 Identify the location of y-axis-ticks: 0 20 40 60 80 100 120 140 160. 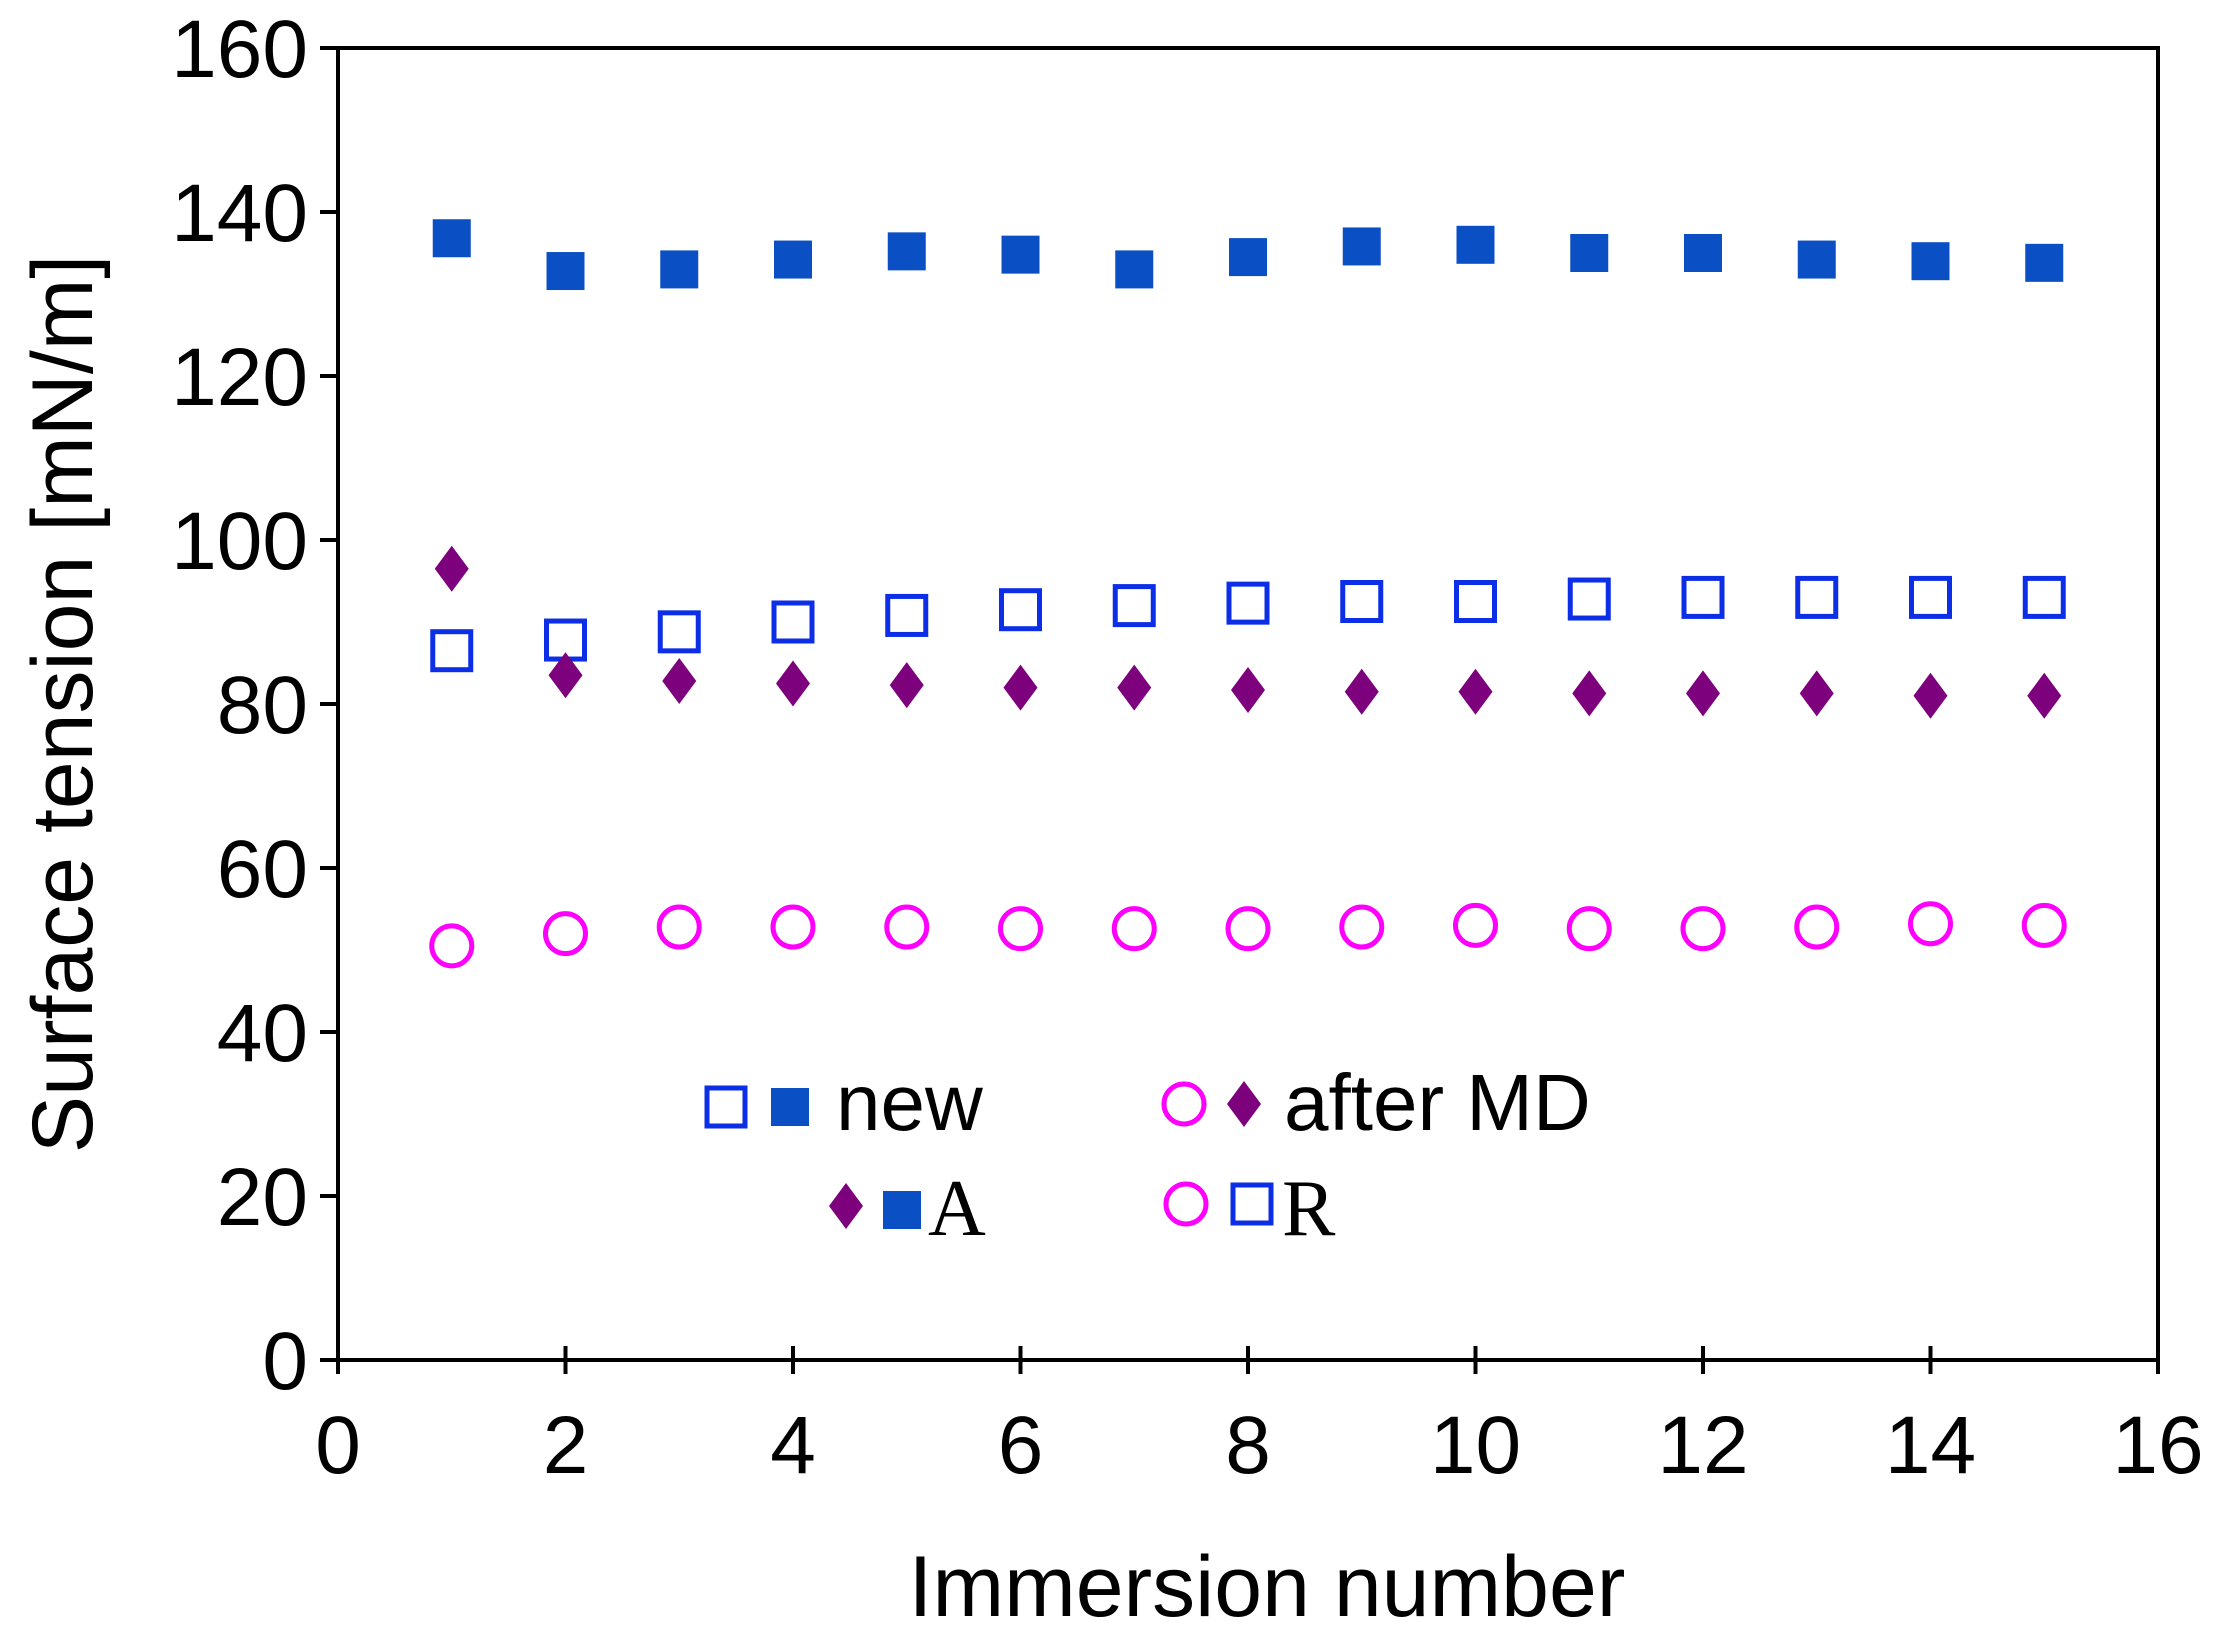
(254, 705).